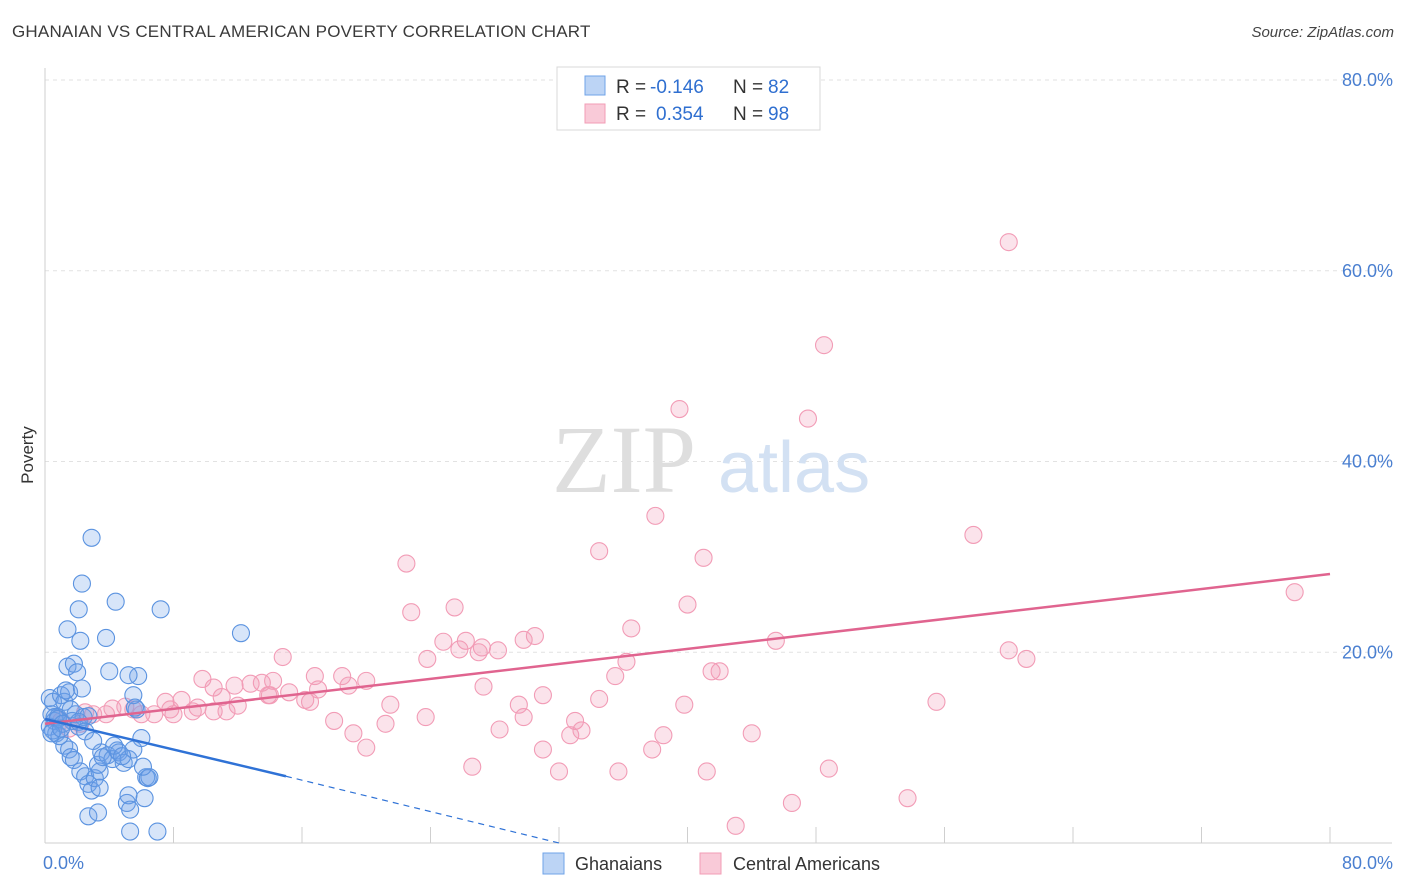 This screenshot has width=1406, height=892. Describe the element at coordinates (688, 98) in the screenshot. I see `correlation-legend: R = -0.146 N = 82 R = 0.354 N = 98` at that location.